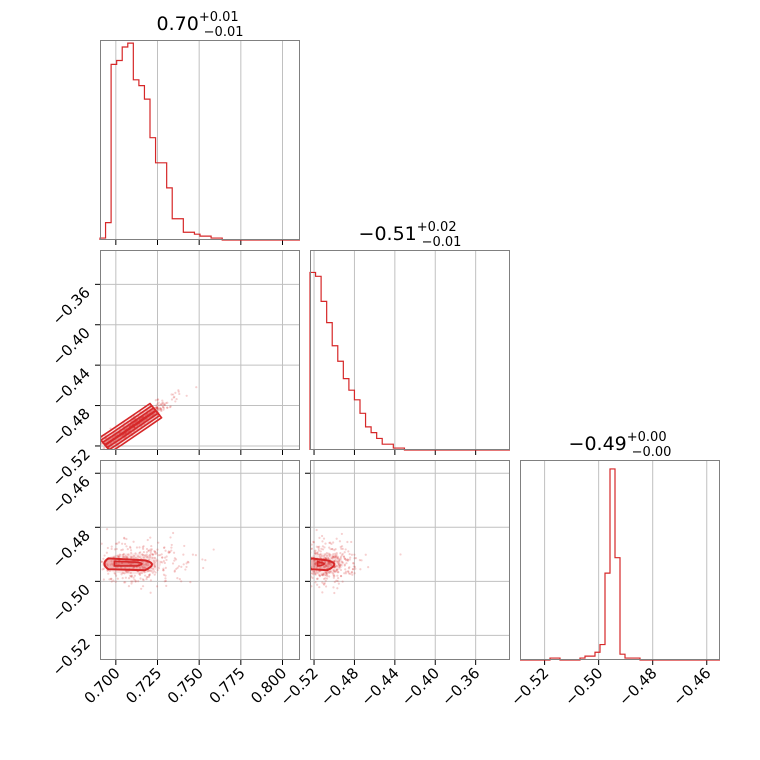 The height and width of the screenshot is (760, 760). Describe the element at coordinates (395, 352) in the screenshot. I see `panel-grid` at that location.